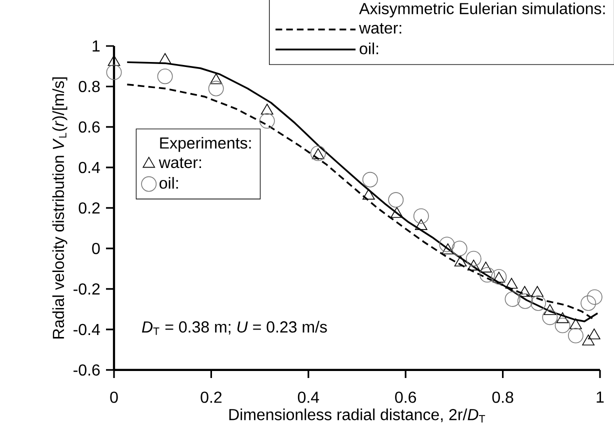  What do you see at coordinates (87, 330) in the screenshot?
I see `y-tick-label: -0.4` at bounding box center [87, 330].